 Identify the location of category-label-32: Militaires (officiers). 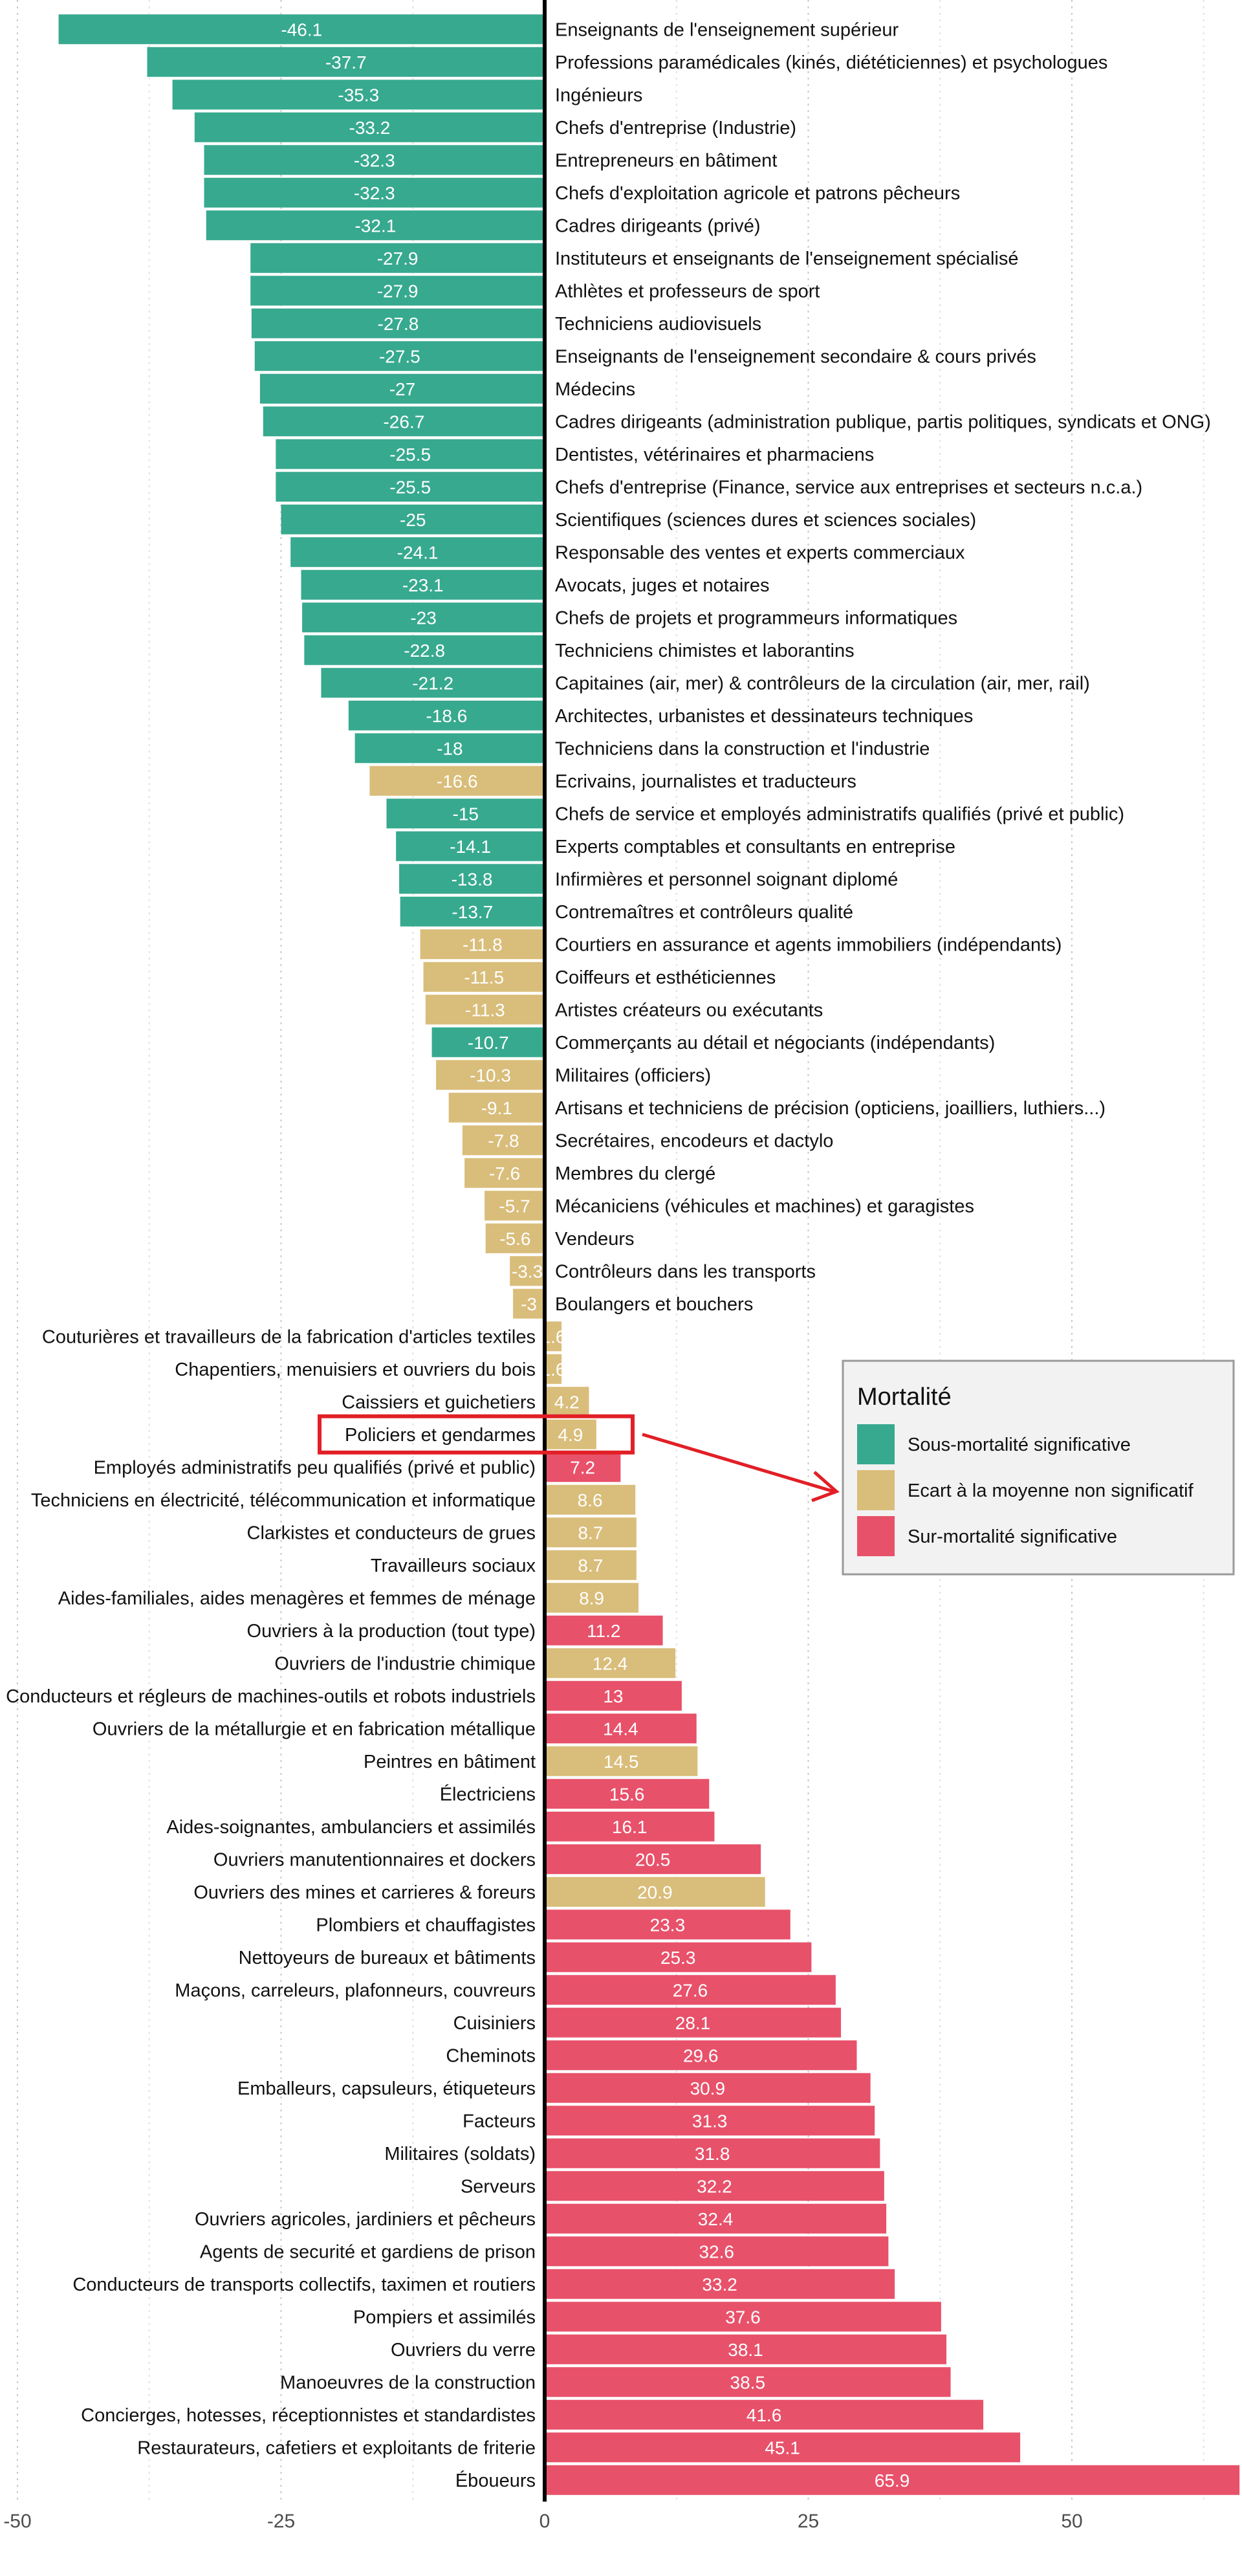
(633, 1076).